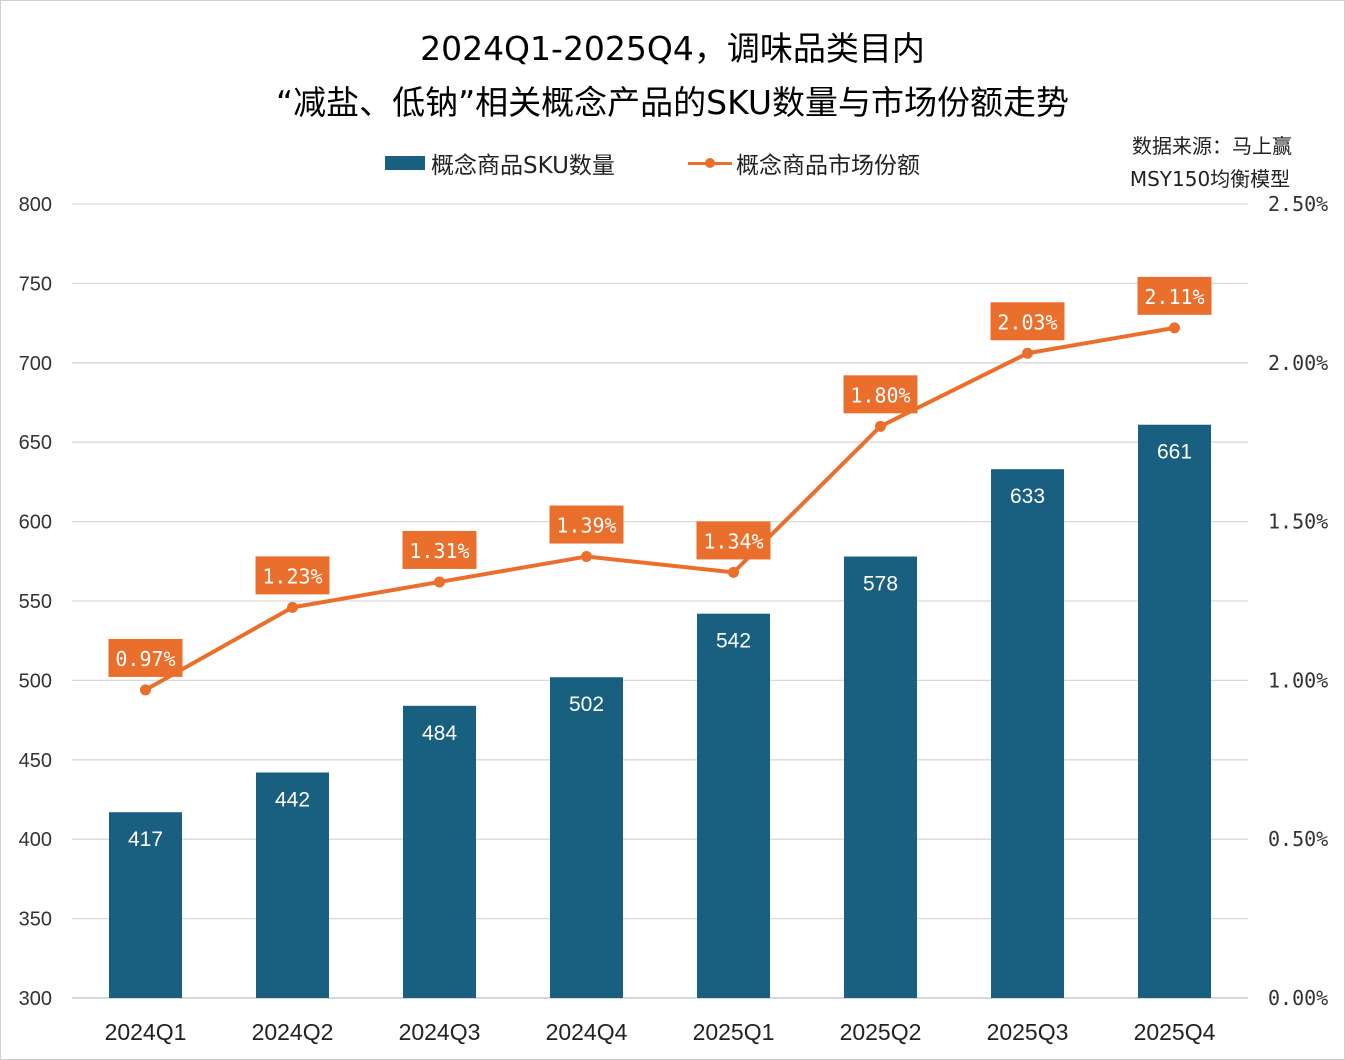 The height and width of the screenshot is (1060, 1345). I want to click on chart-title-line2: “减盐、低钠”相关概念产品的SKU数量与市场份额走势, so click(672, 102).